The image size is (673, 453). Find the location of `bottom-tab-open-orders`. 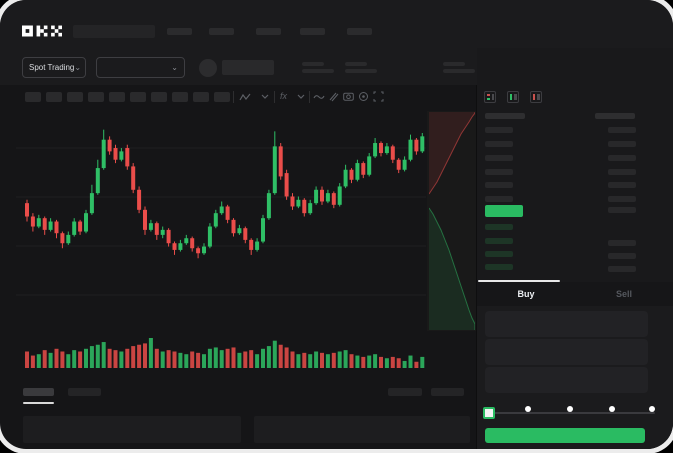

bottom-tab-open-orders is located at coordinates (38, 392).